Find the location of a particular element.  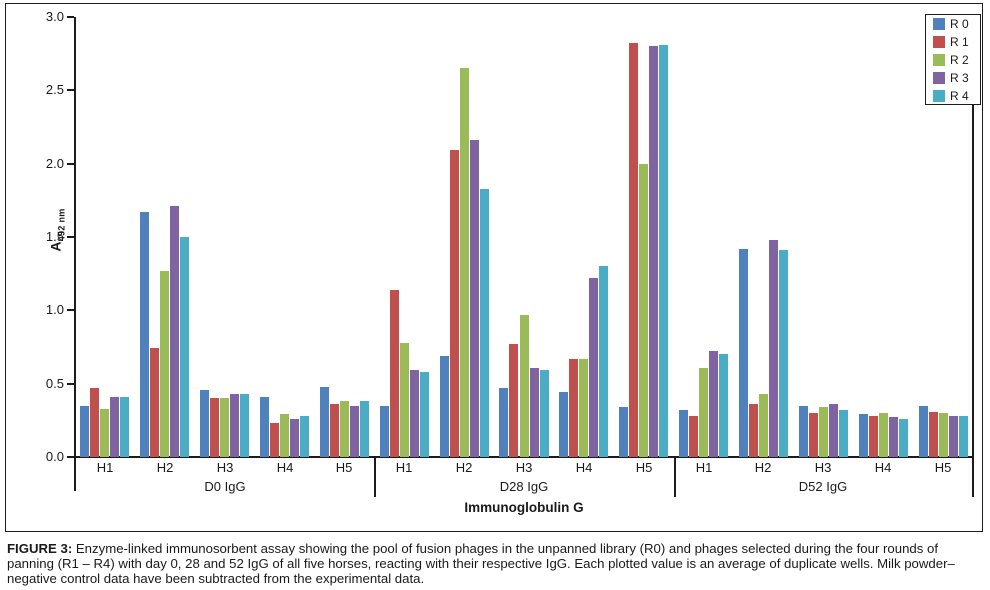

bar-R2-D0-H3 is located at coordinates (224, 427).